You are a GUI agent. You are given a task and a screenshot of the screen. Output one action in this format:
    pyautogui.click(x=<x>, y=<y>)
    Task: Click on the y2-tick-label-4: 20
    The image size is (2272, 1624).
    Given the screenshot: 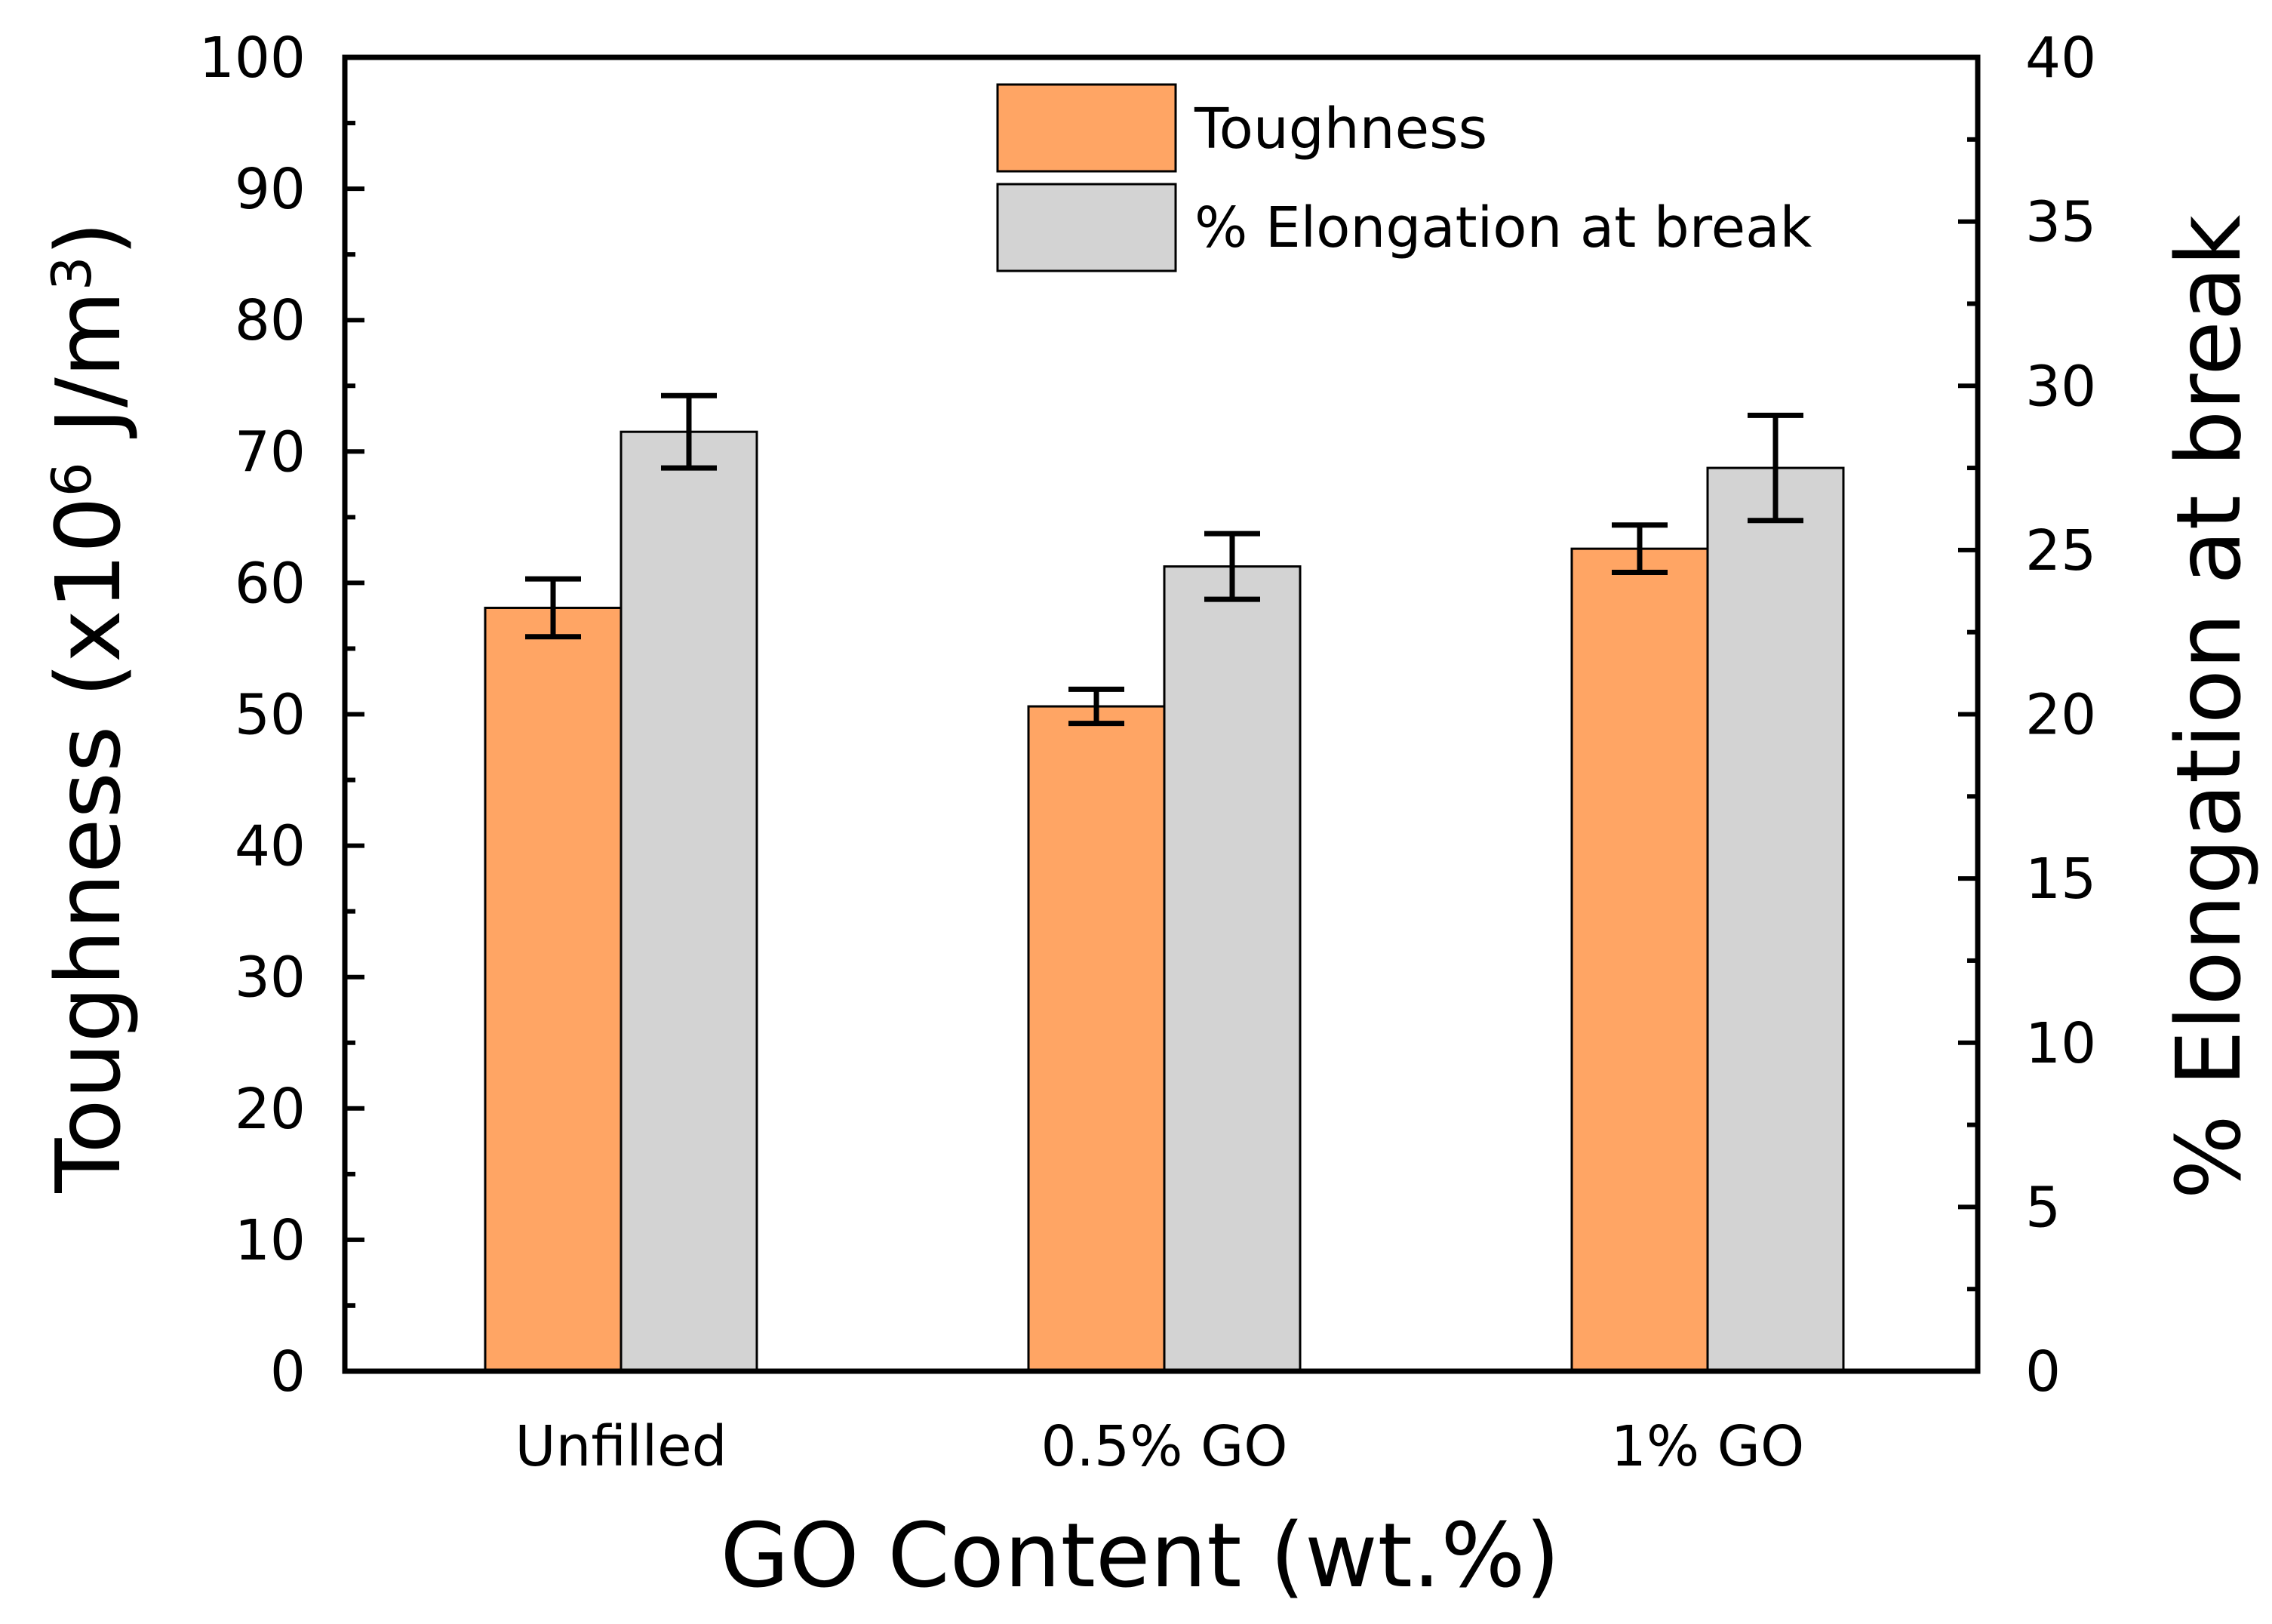 What is the action you would take?
    pyautogui.click(x=2060, y=715)
    